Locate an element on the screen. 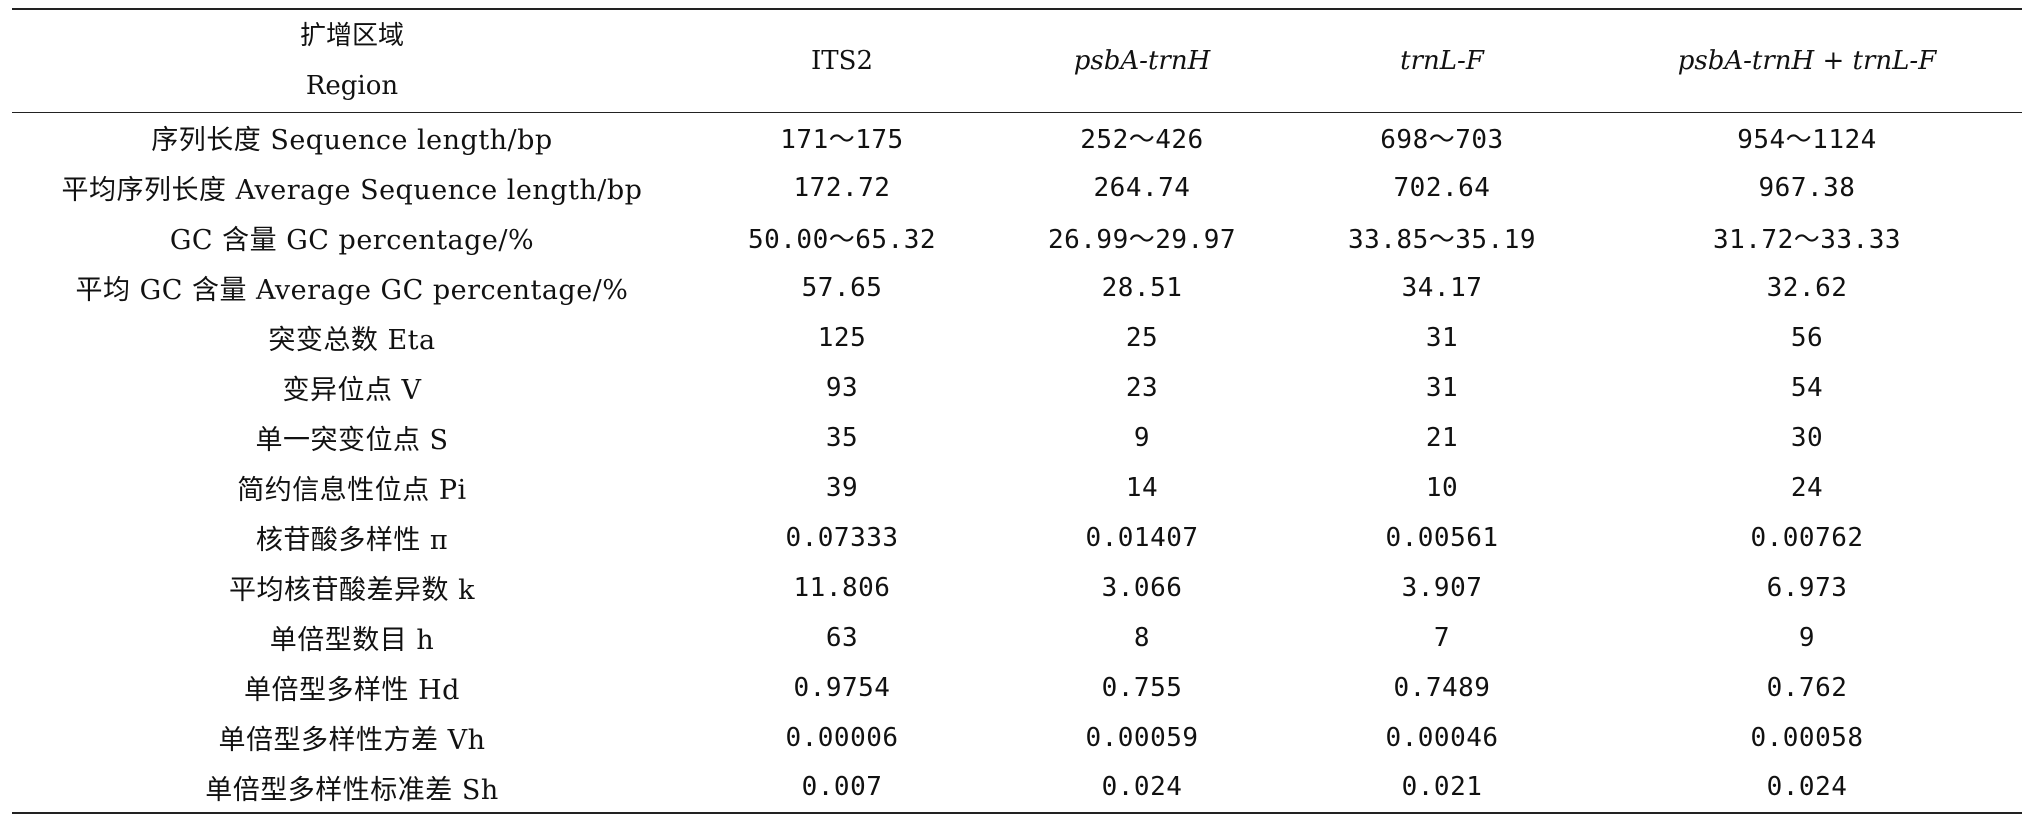  cell-value: 0.00006 is located at coordinates (842, 737).